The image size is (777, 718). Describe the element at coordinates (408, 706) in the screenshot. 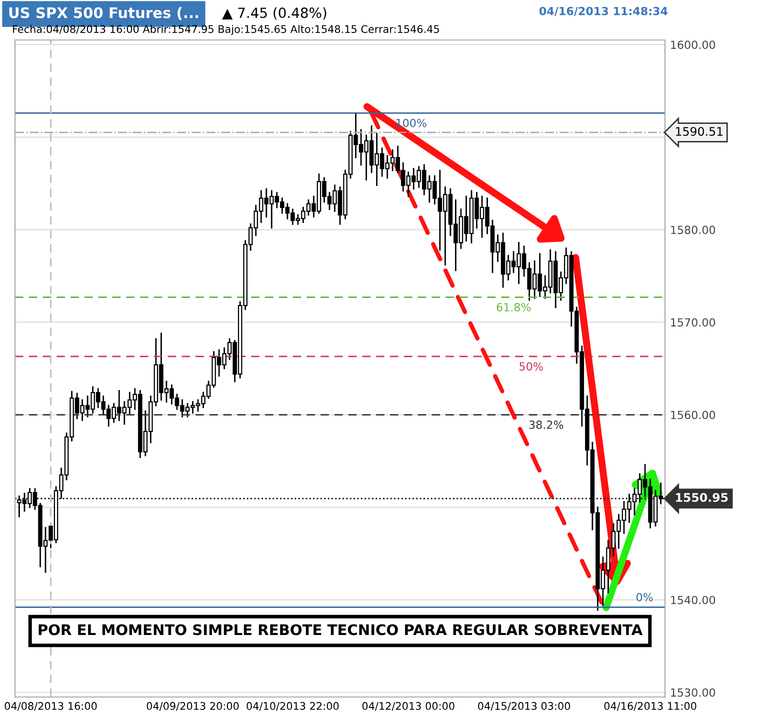

I see `x-tick-label: 04/12/2013 00:00` at that location.